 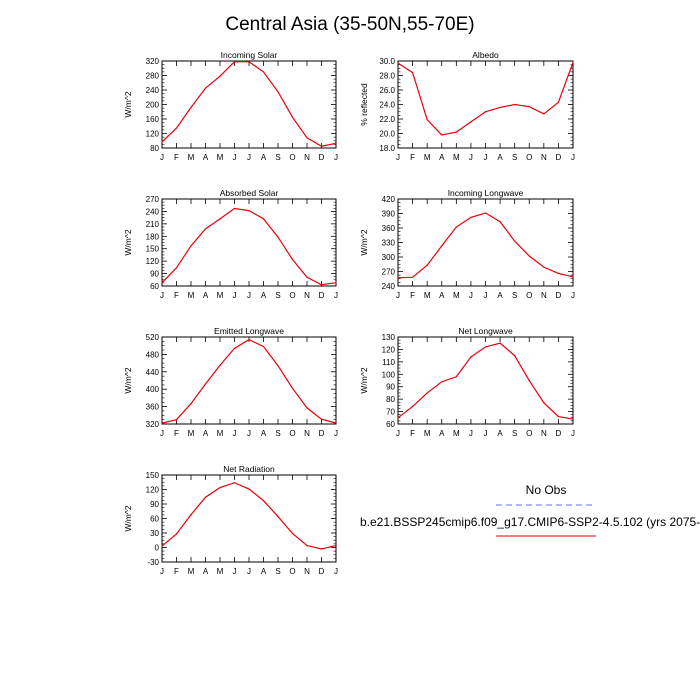 I want to click on y-tick-label: 240, so click(x=389, y=286).